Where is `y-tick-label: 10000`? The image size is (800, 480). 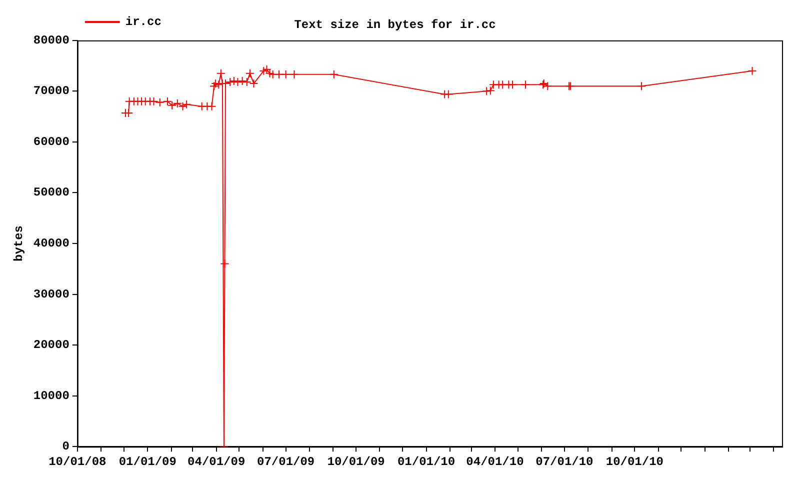
y-tick-label: 10000 is located at coordinates (51, 395).